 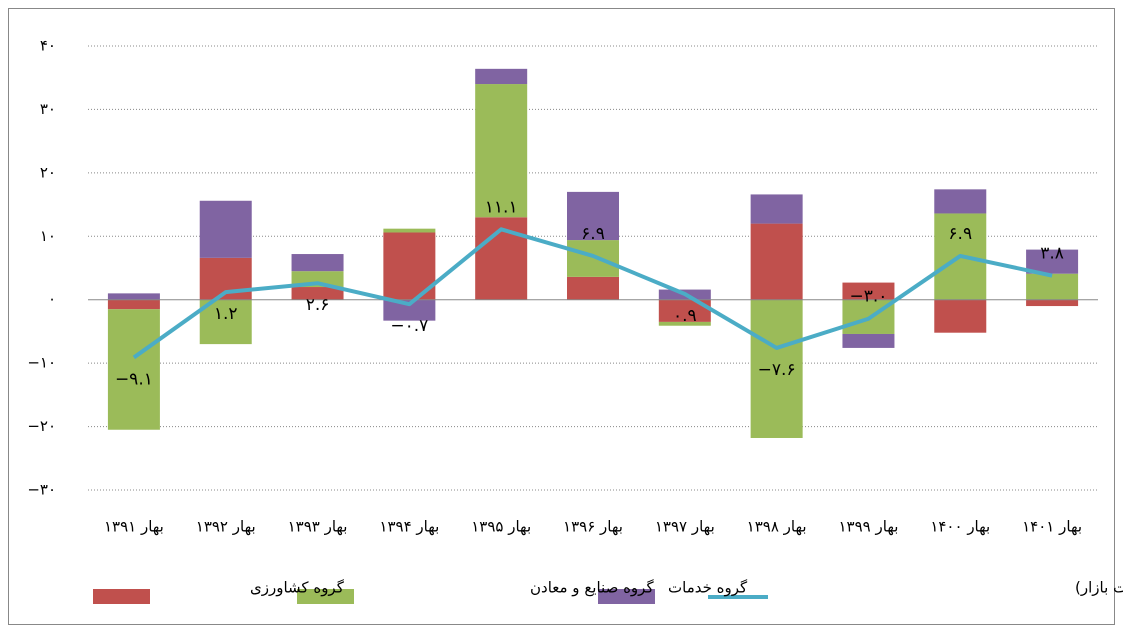 I want to click on y-tick-label: −۲۰, so click(x=41, y=426).